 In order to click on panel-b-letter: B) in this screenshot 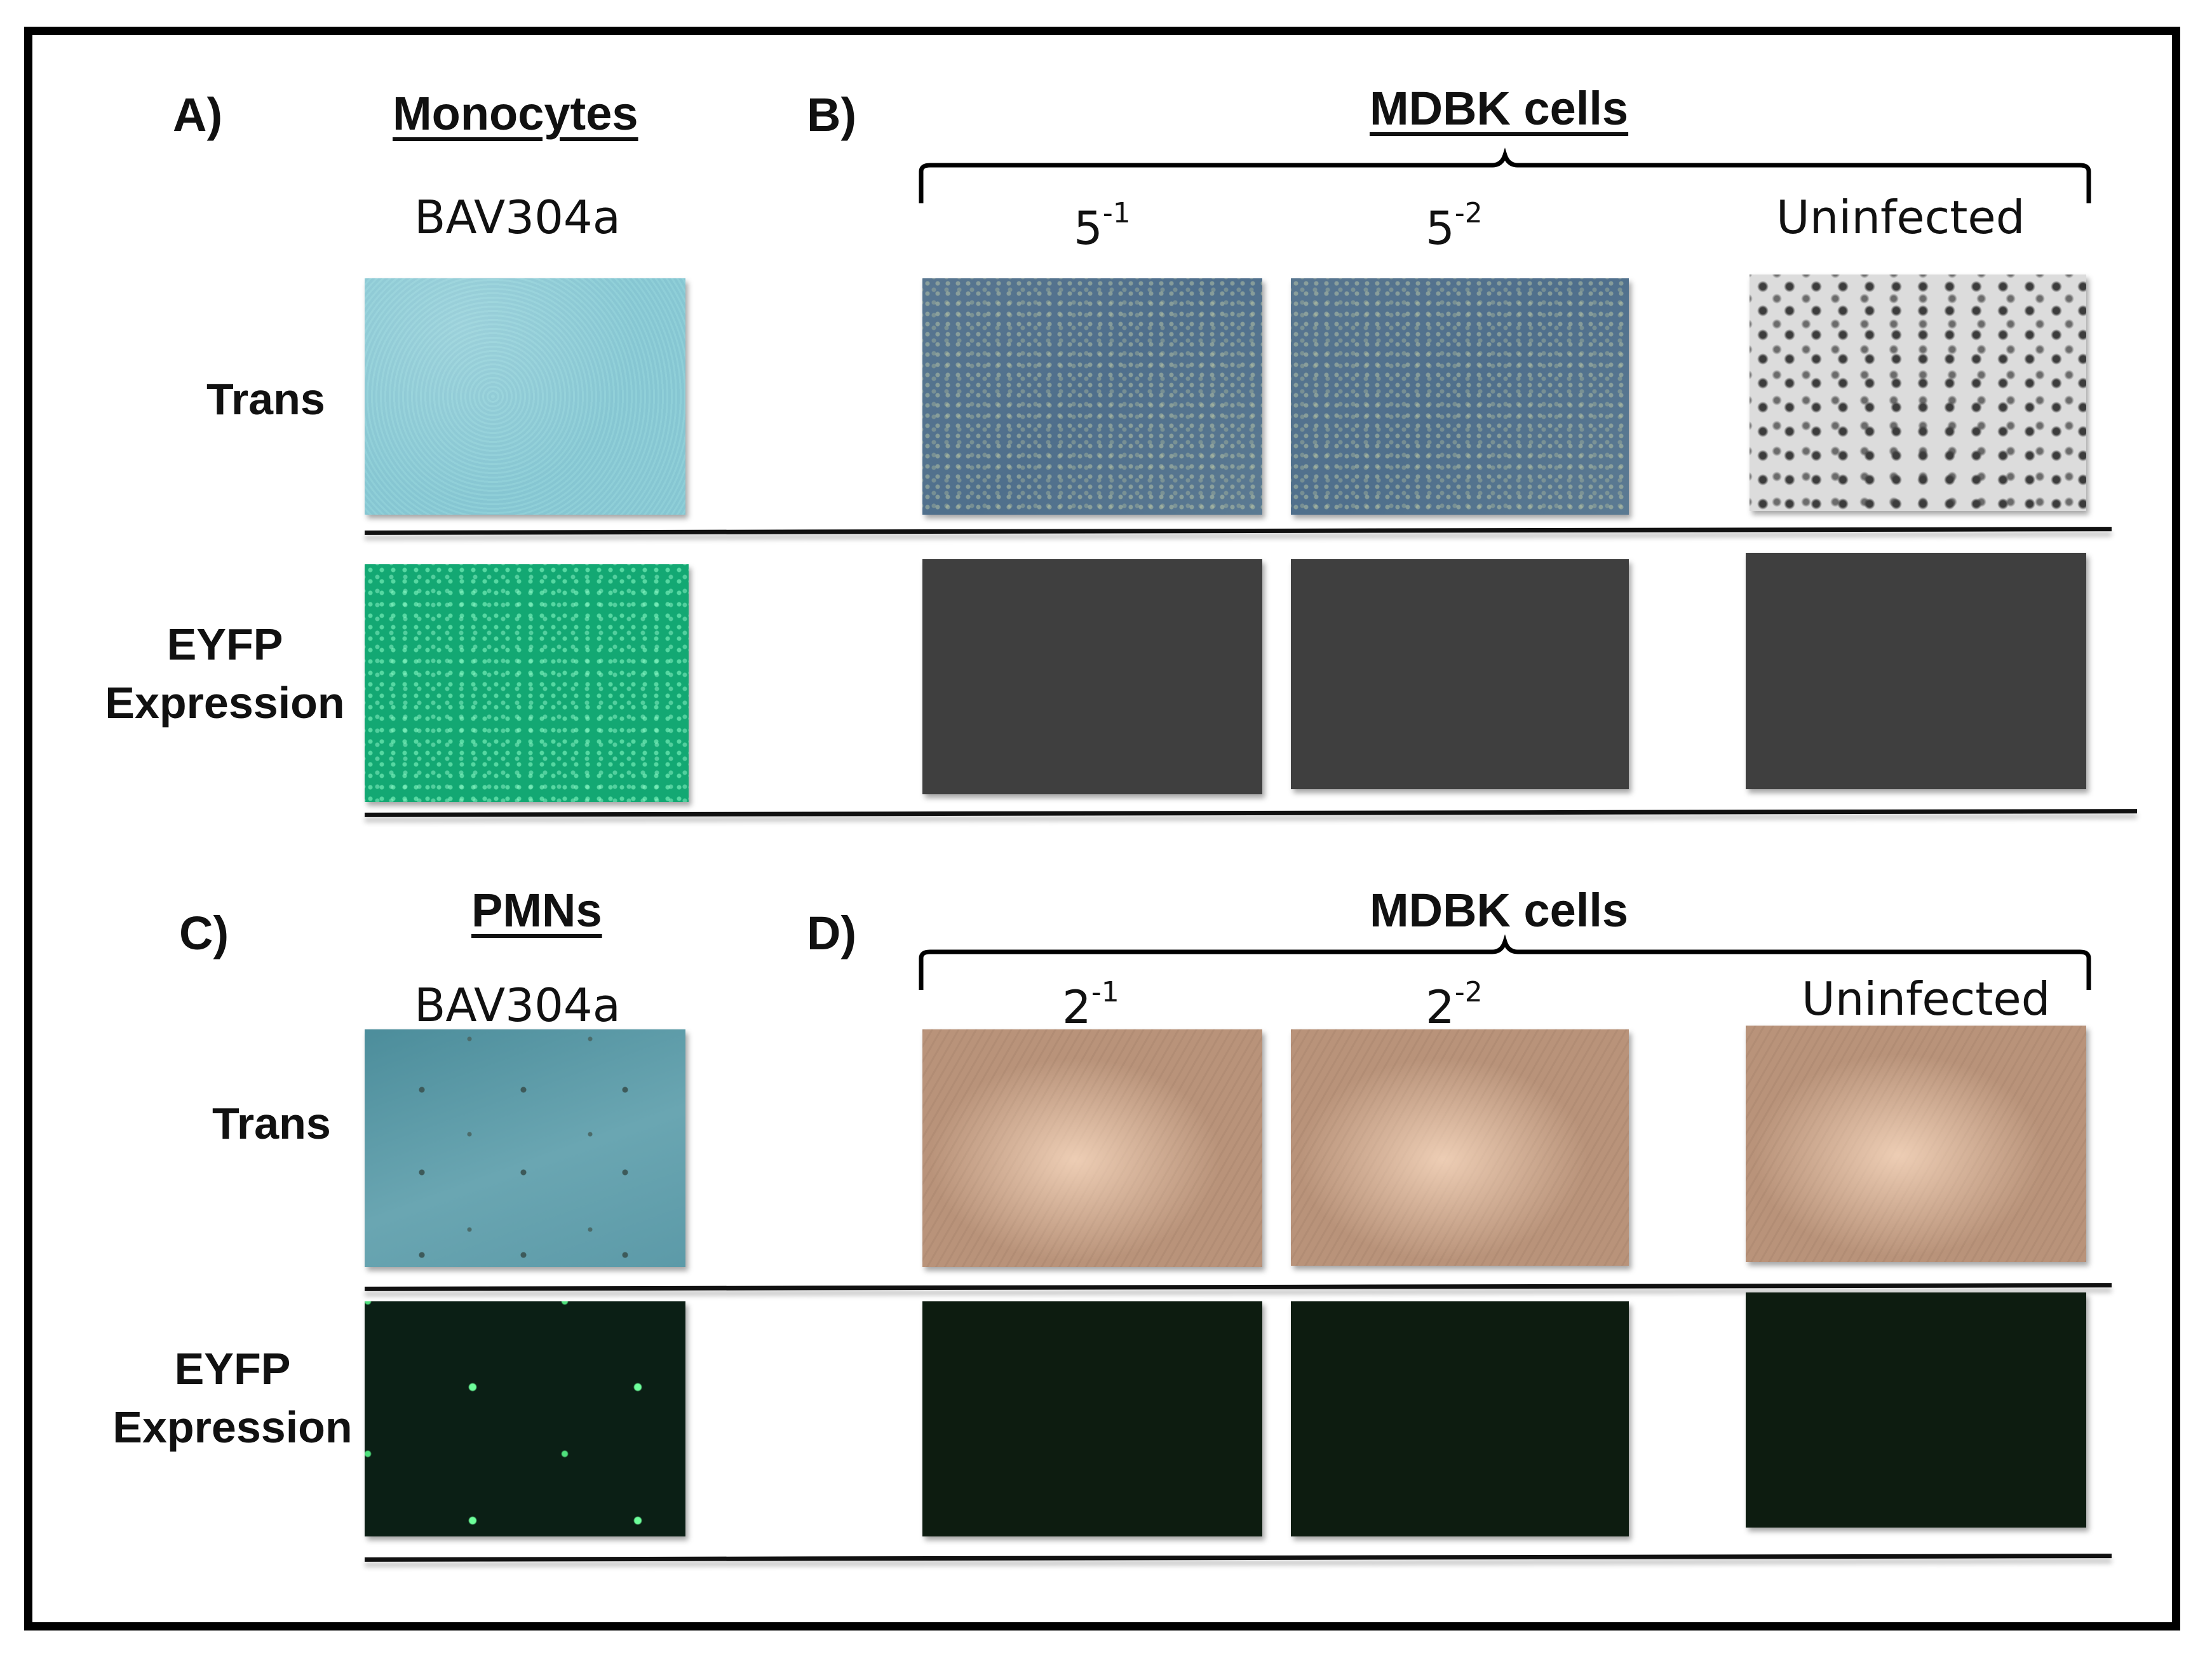, I will do `click(832, 114)`.